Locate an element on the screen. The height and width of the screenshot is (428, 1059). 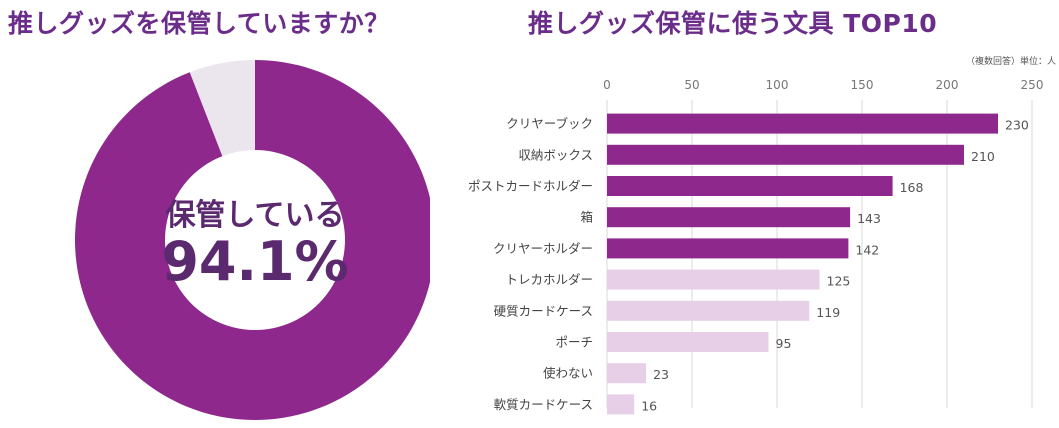
category-label: クリヤーブック is located at coordinates (549, 123).